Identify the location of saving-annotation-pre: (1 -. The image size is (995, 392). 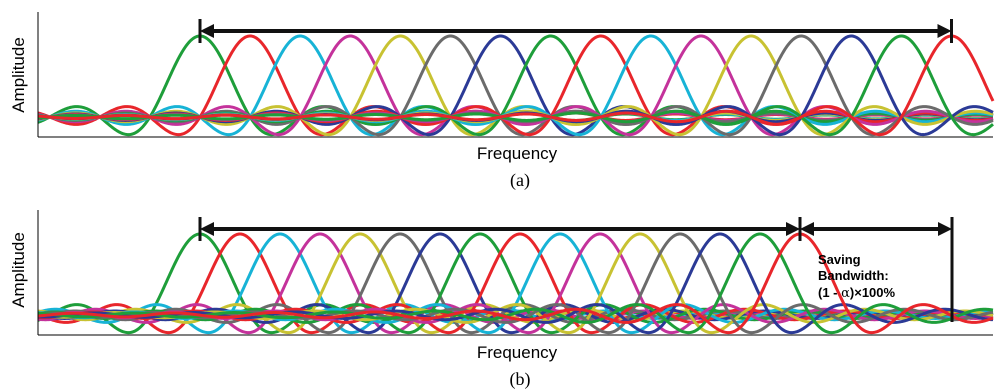
(829, 292).